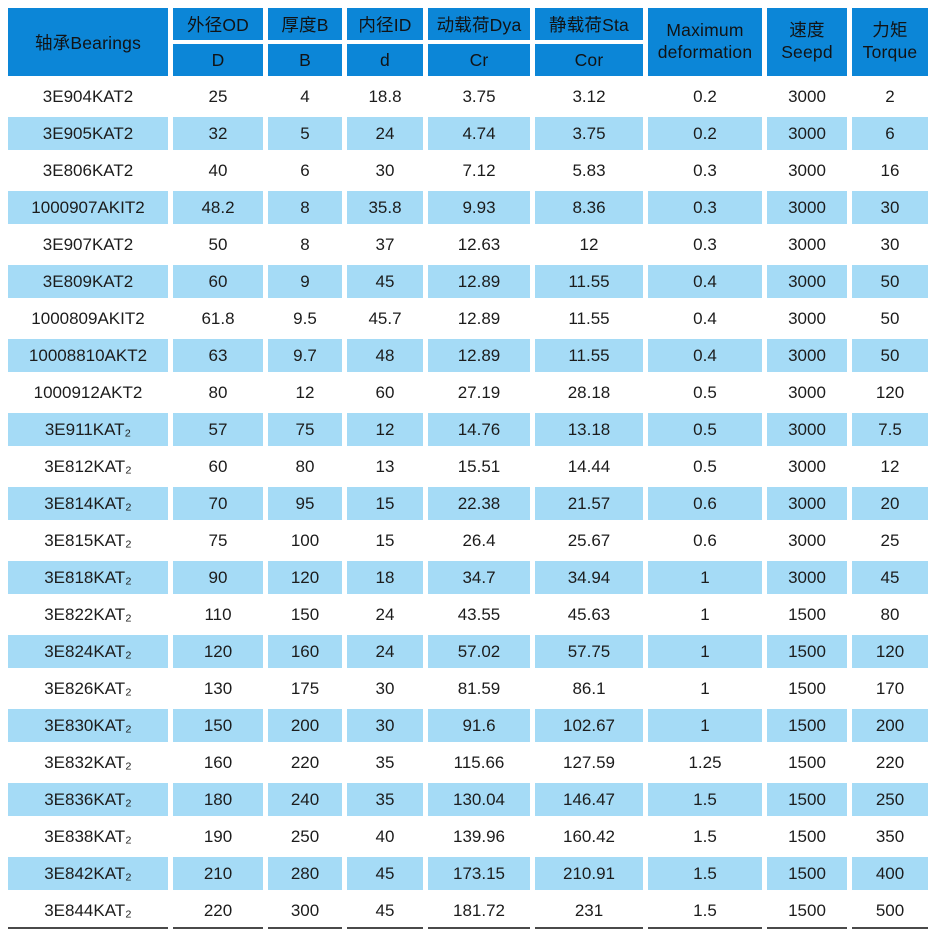 The width and height of the screenshot is (930, 937). What do you see at coordinates (890, 873) in the screenshot?
I see `cell-torque: 400` at bounding box center [890, 873].